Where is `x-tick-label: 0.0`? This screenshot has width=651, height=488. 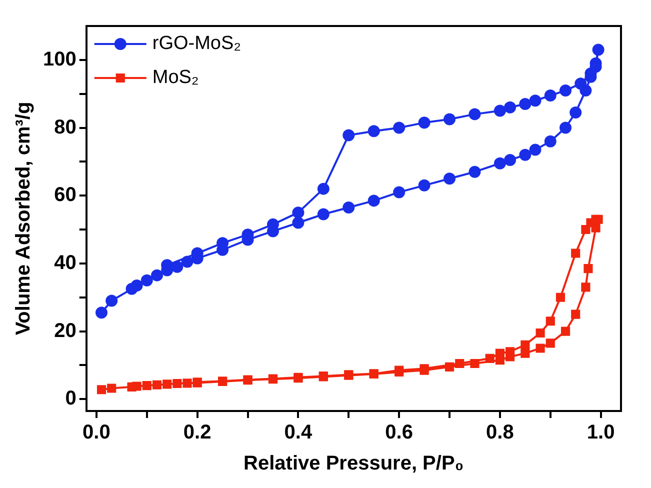 x-tick-label: 0.0 is located at coordinates (96, 433).